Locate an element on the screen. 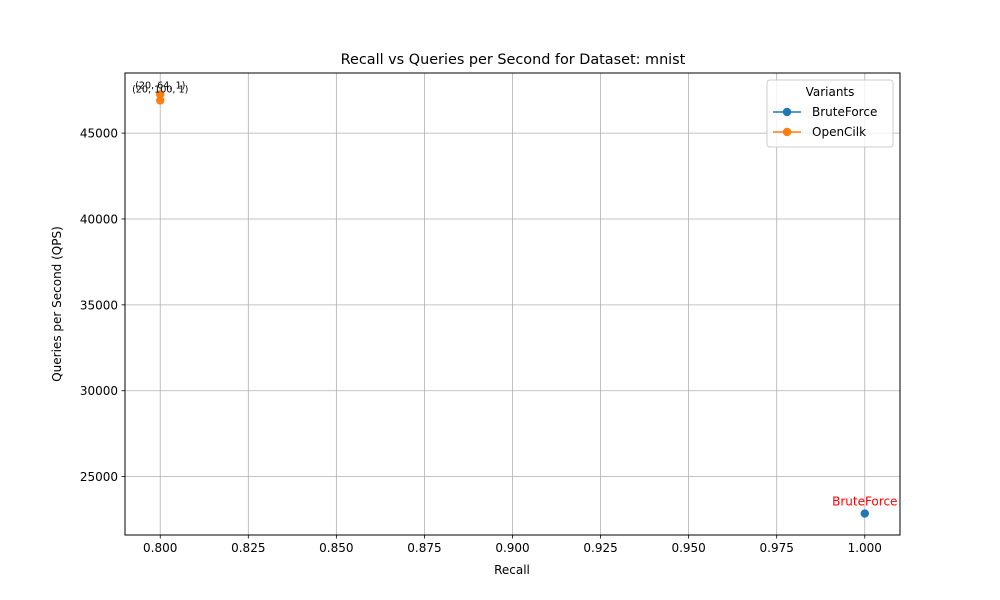  legend-title: Variants is located at coordinates (830, 92).